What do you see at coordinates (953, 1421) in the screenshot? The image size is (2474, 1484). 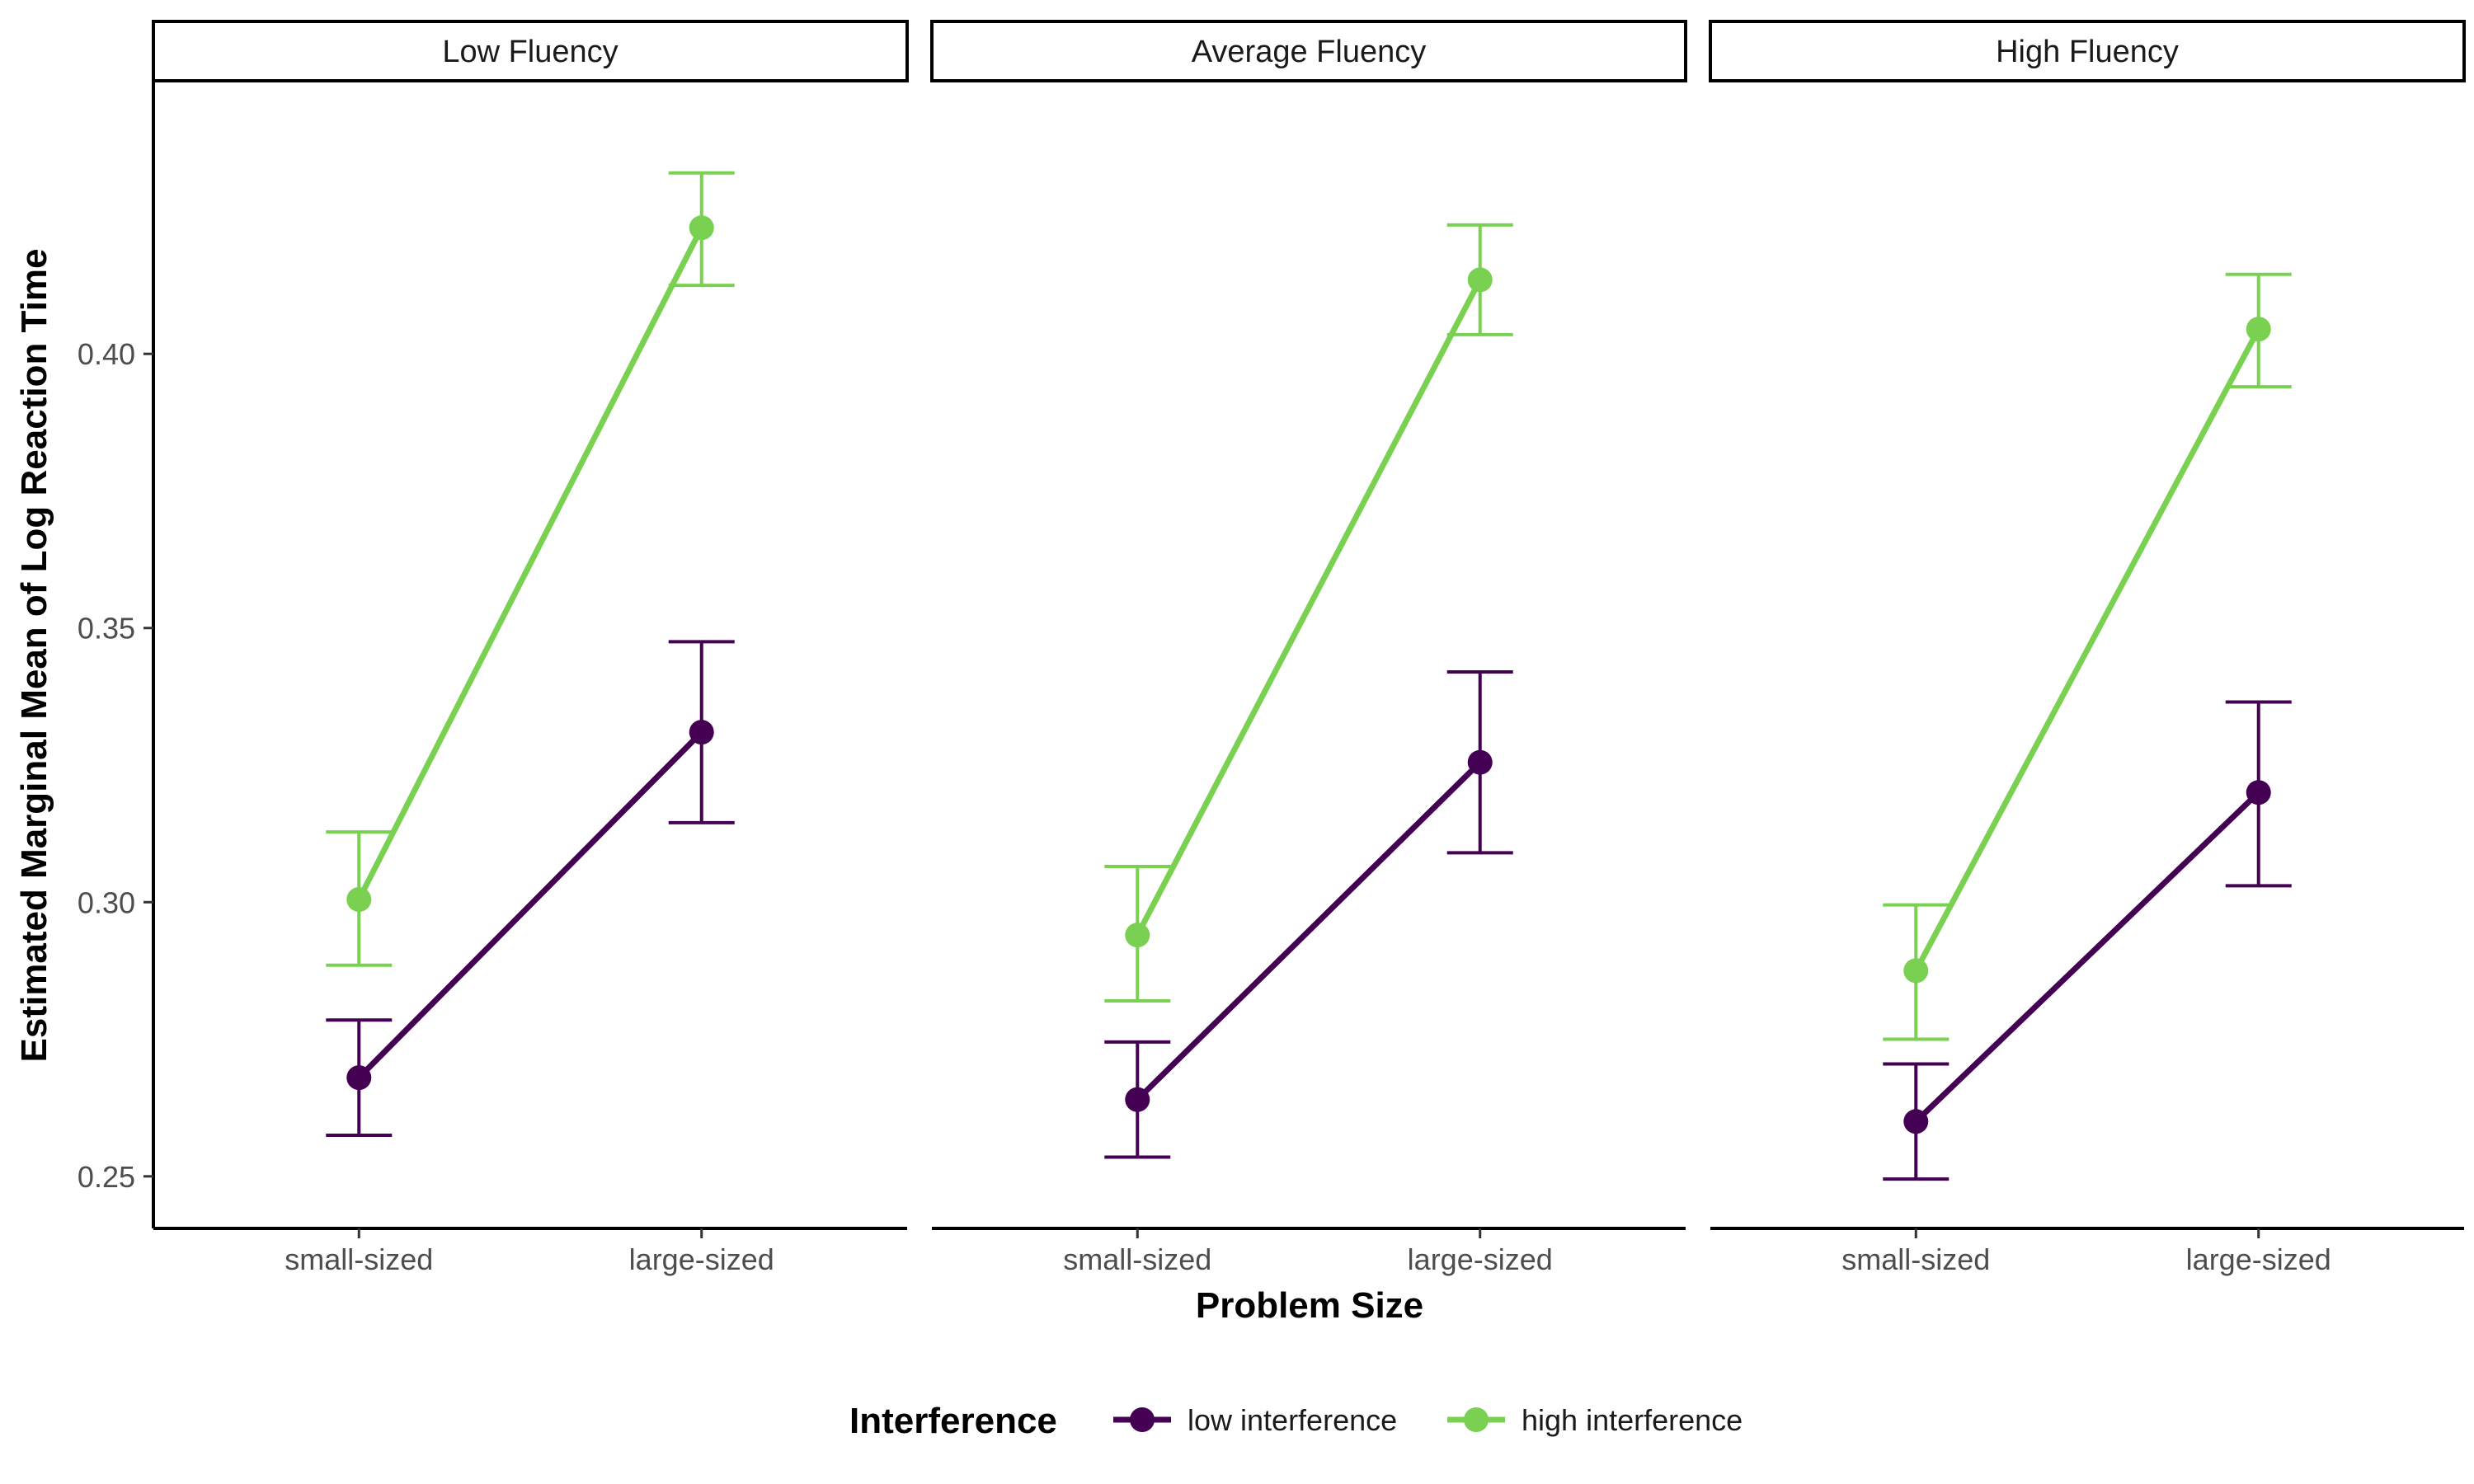 I see `legend-title: Interference` at bounding box center [953, 1421].